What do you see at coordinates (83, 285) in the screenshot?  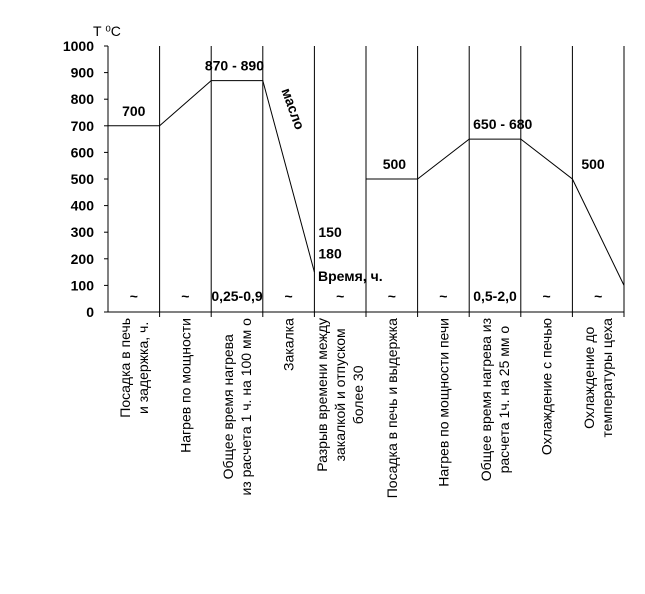 I see `y-tick-label: 100` at bounding box center [83, 285].